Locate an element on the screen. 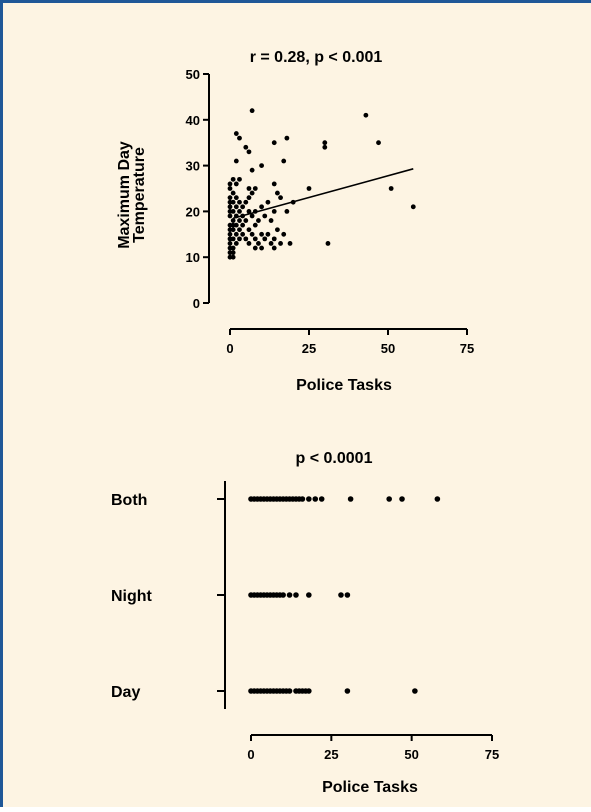 The height and width of the screenshot is (812, 591). chart2-xtick-label: 0 is located at coordinates (250, 754).